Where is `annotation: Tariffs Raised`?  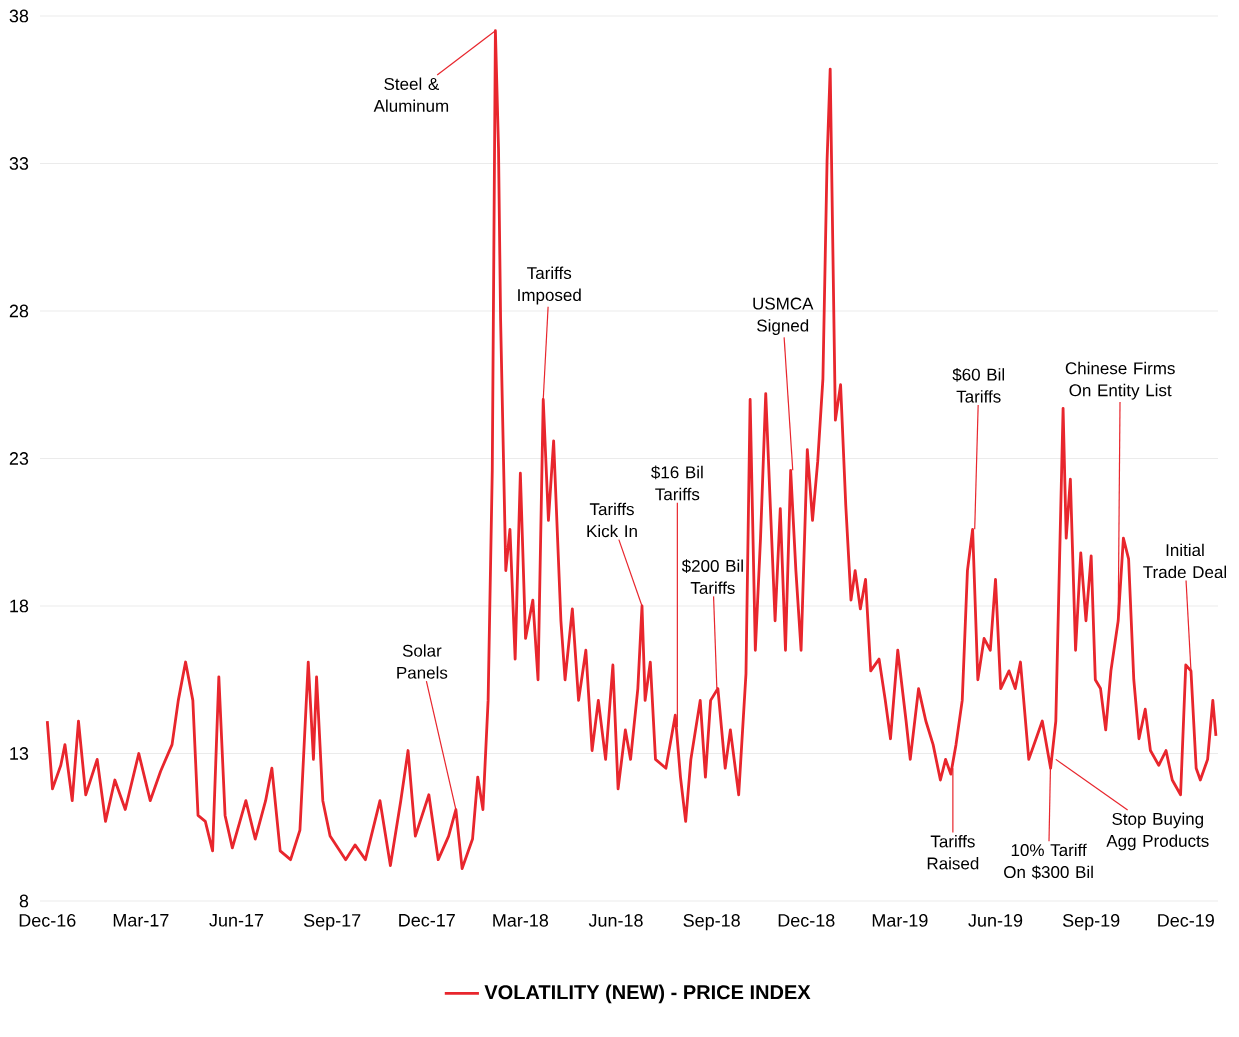
annotation: Tariffs Raised is located at coordinates (953, 852).